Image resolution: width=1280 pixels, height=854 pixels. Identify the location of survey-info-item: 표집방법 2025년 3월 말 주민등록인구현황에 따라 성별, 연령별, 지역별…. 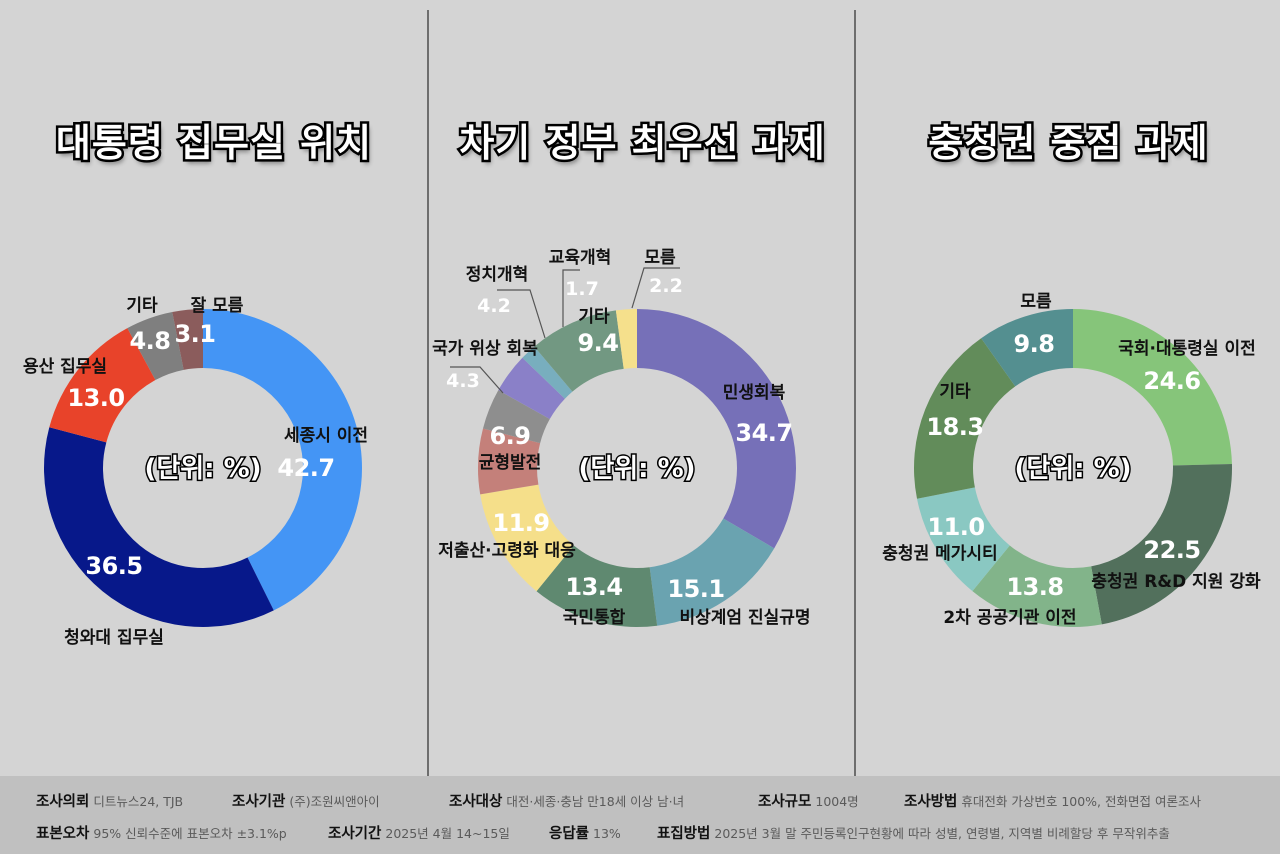
(913, 834).